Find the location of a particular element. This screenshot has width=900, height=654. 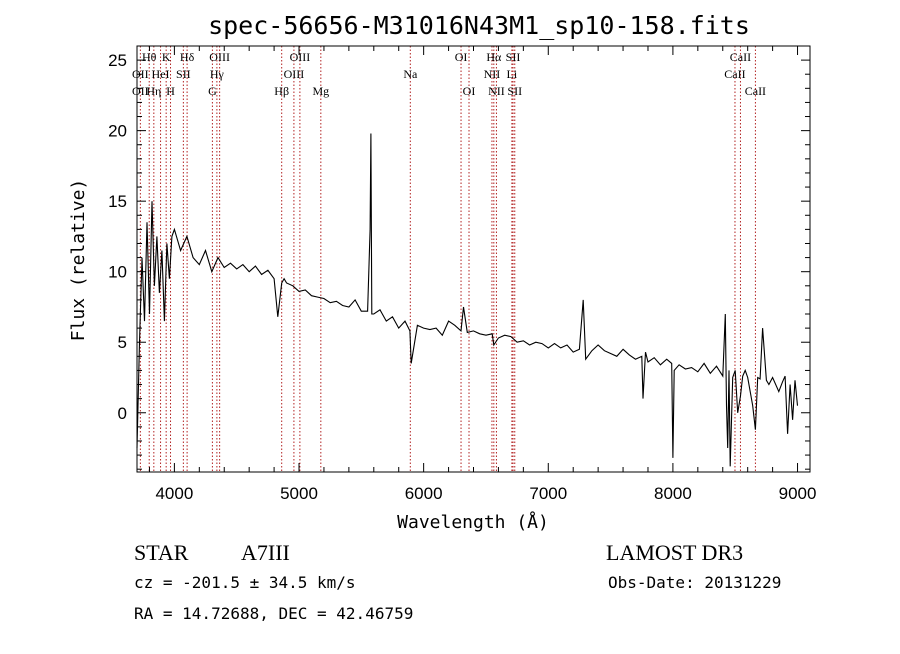

spectral-line-label: Hα is located at coordinates (494, 57).